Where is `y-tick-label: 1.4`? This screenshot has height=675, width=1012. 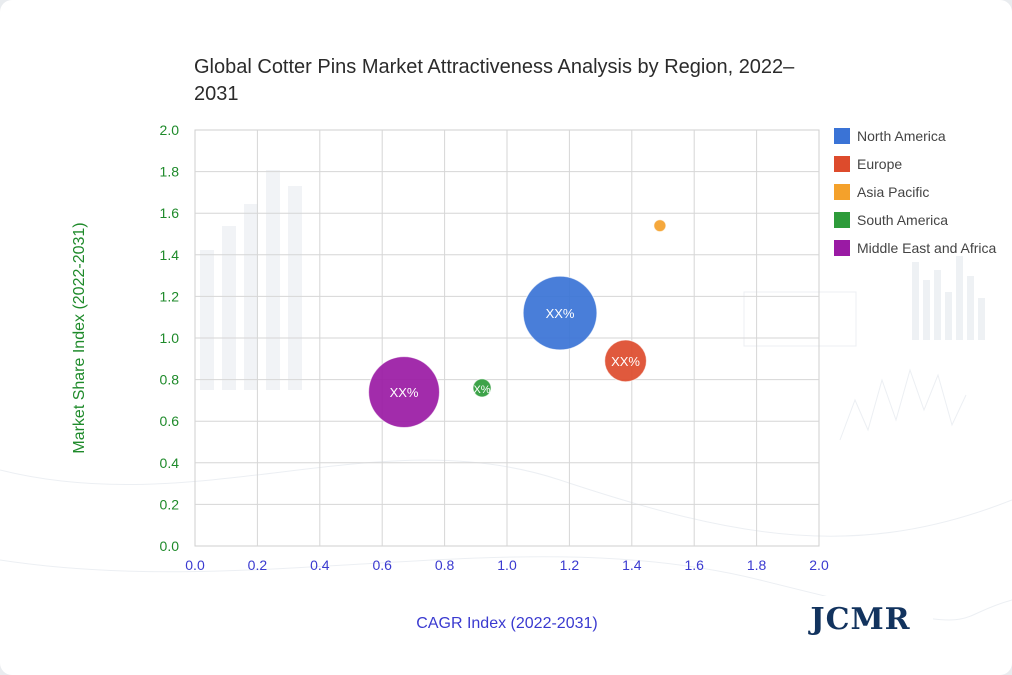
y-tick-label: 1.4 is located at coordinates (170, 255).